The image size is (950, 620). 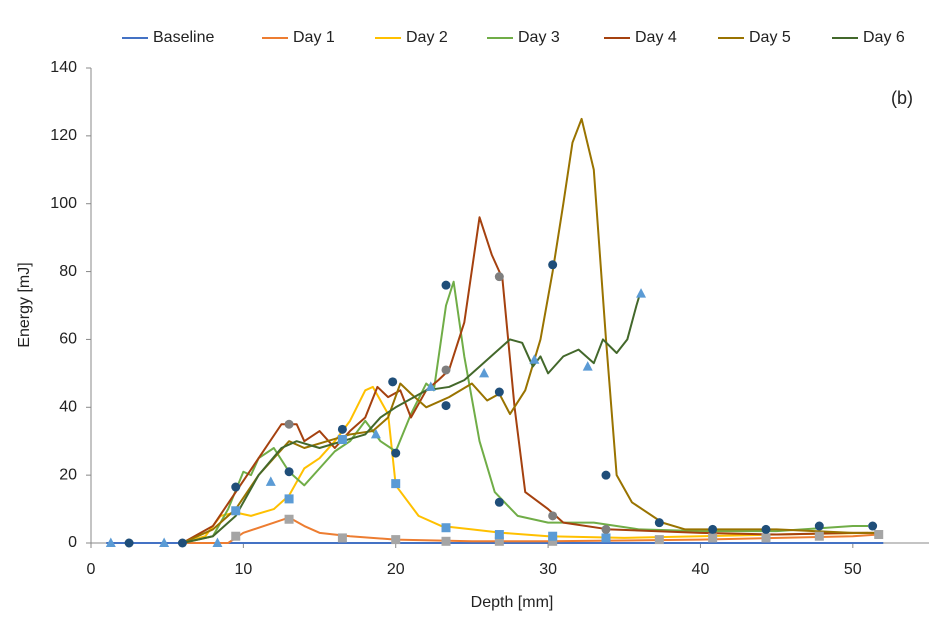 What do you see at coordinates (91, 569) in the screenshot?
I see `x-tick-label: 0` at bounding box center [91, 569].